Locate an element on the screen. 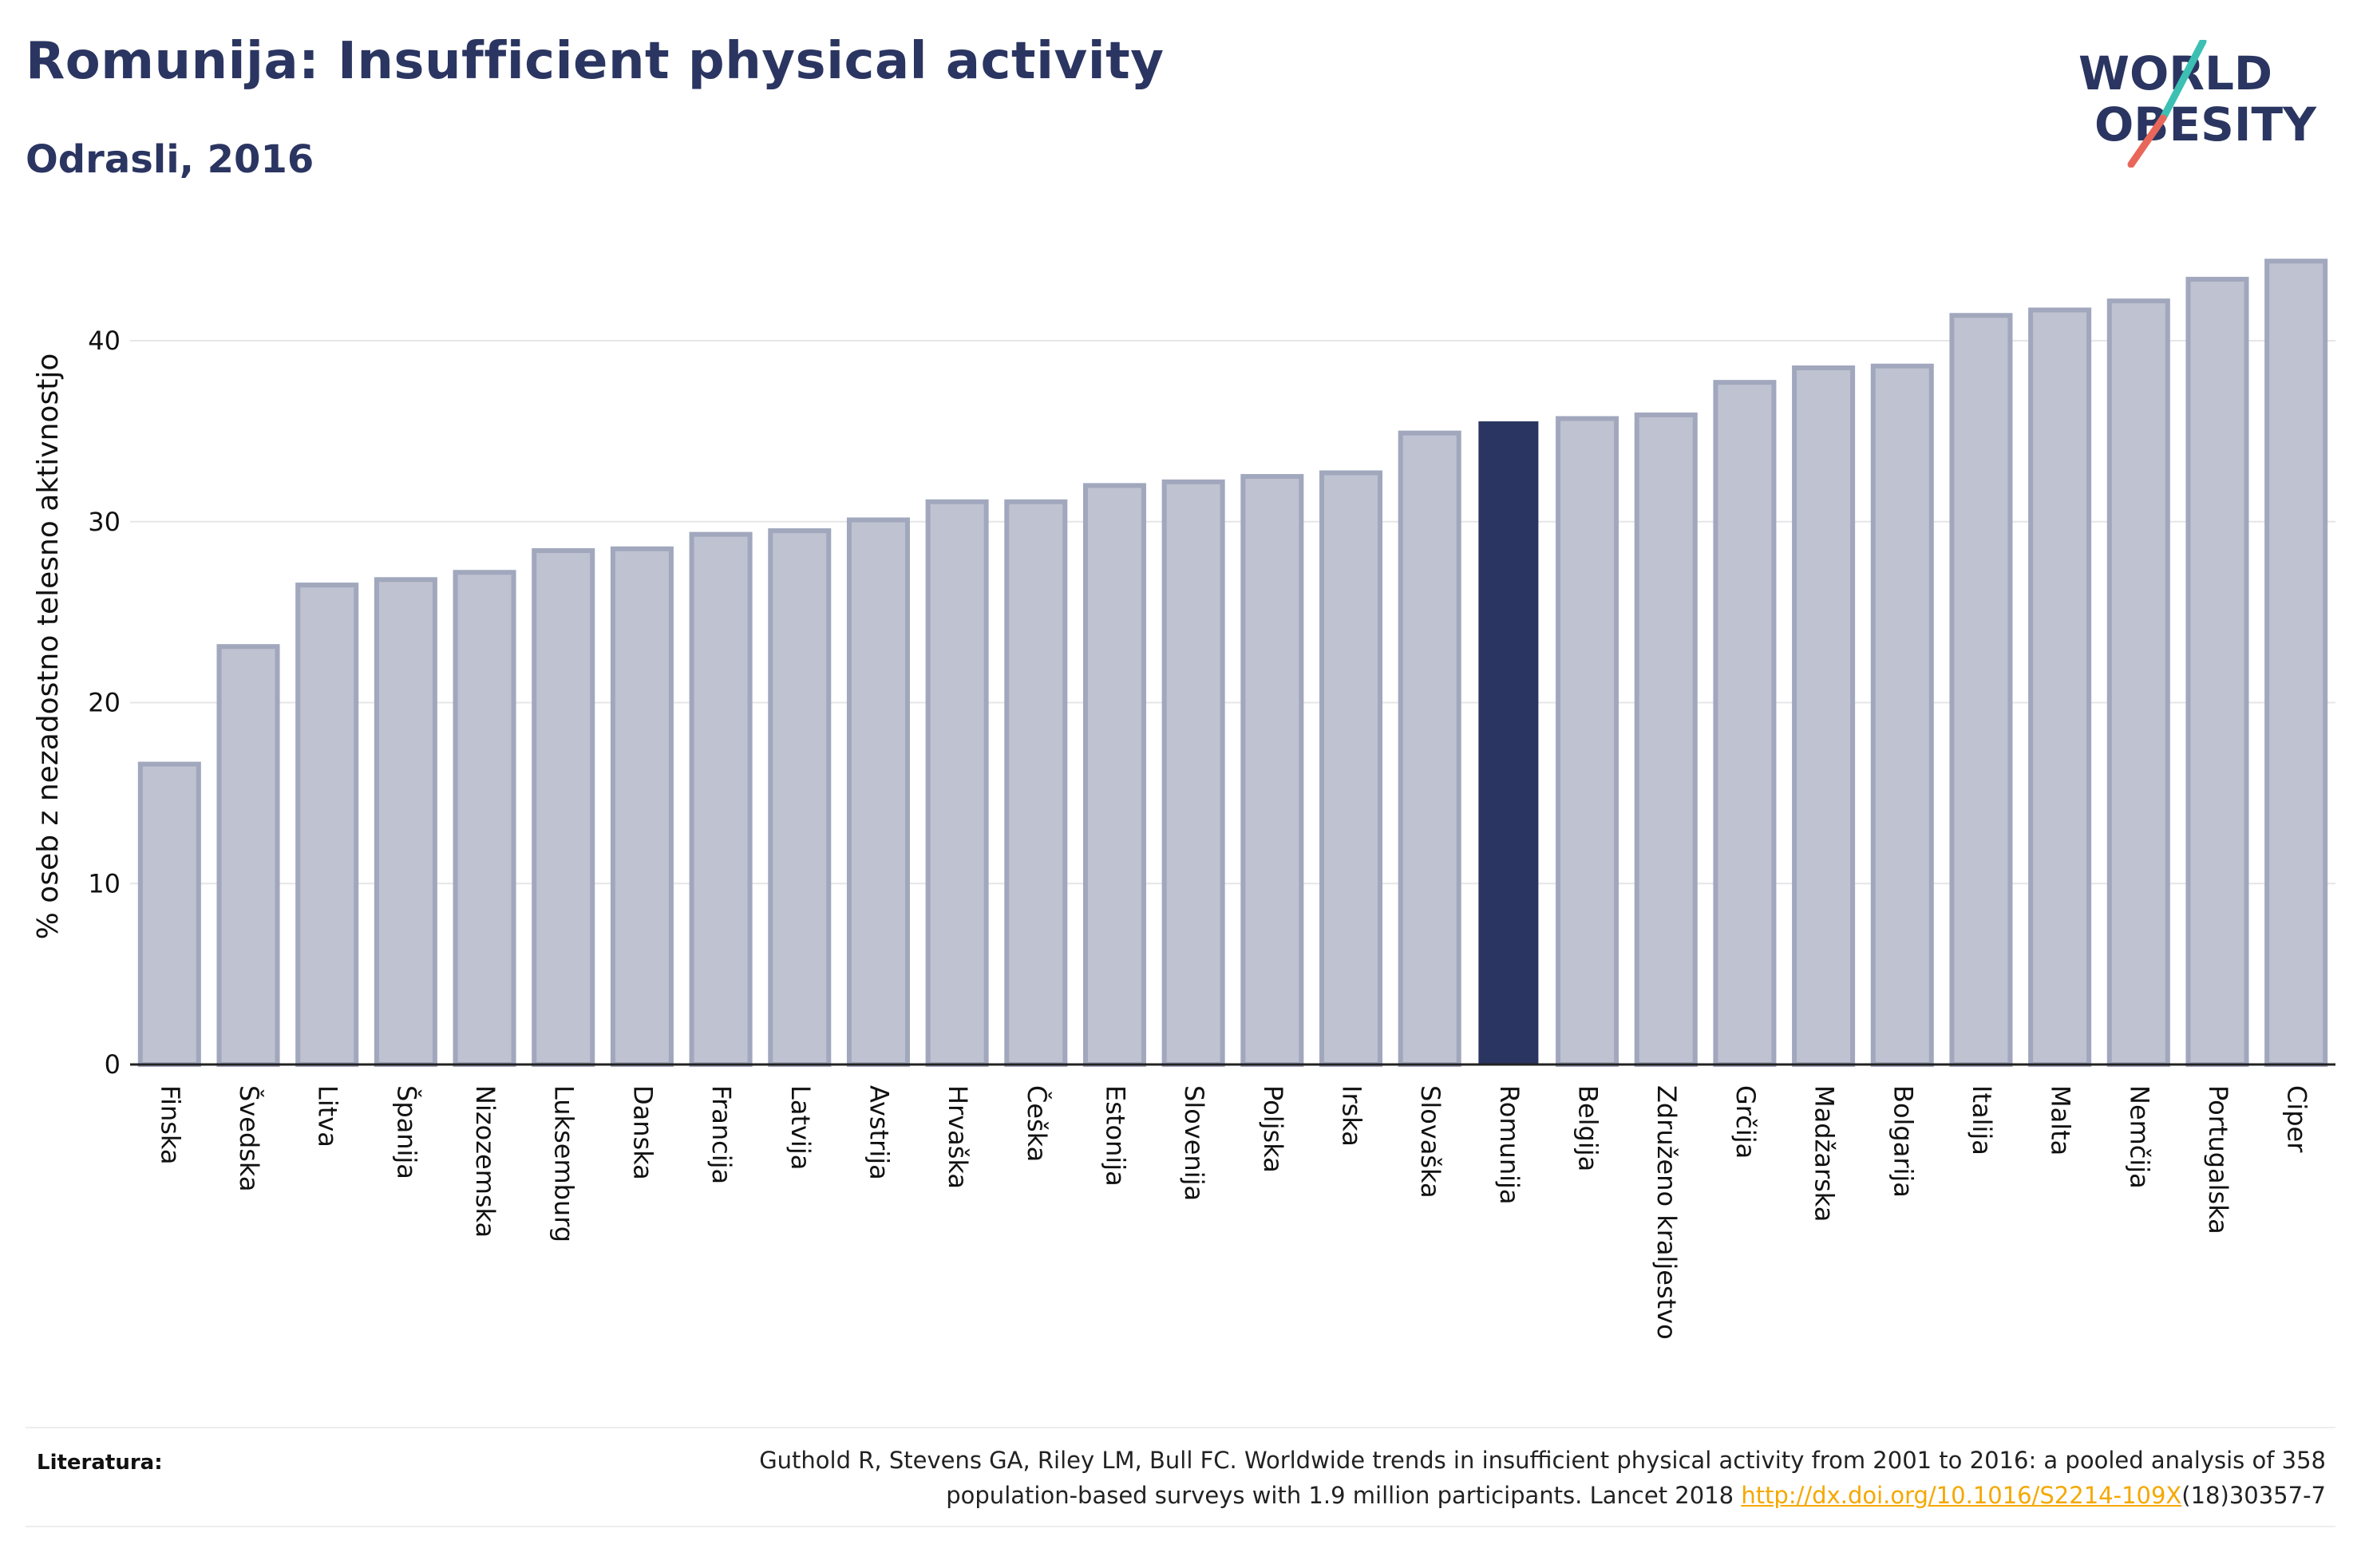 This screenshot has width=2361, height=1568. x-category-label: Hrvaška is located at coordinates (958, 1137).